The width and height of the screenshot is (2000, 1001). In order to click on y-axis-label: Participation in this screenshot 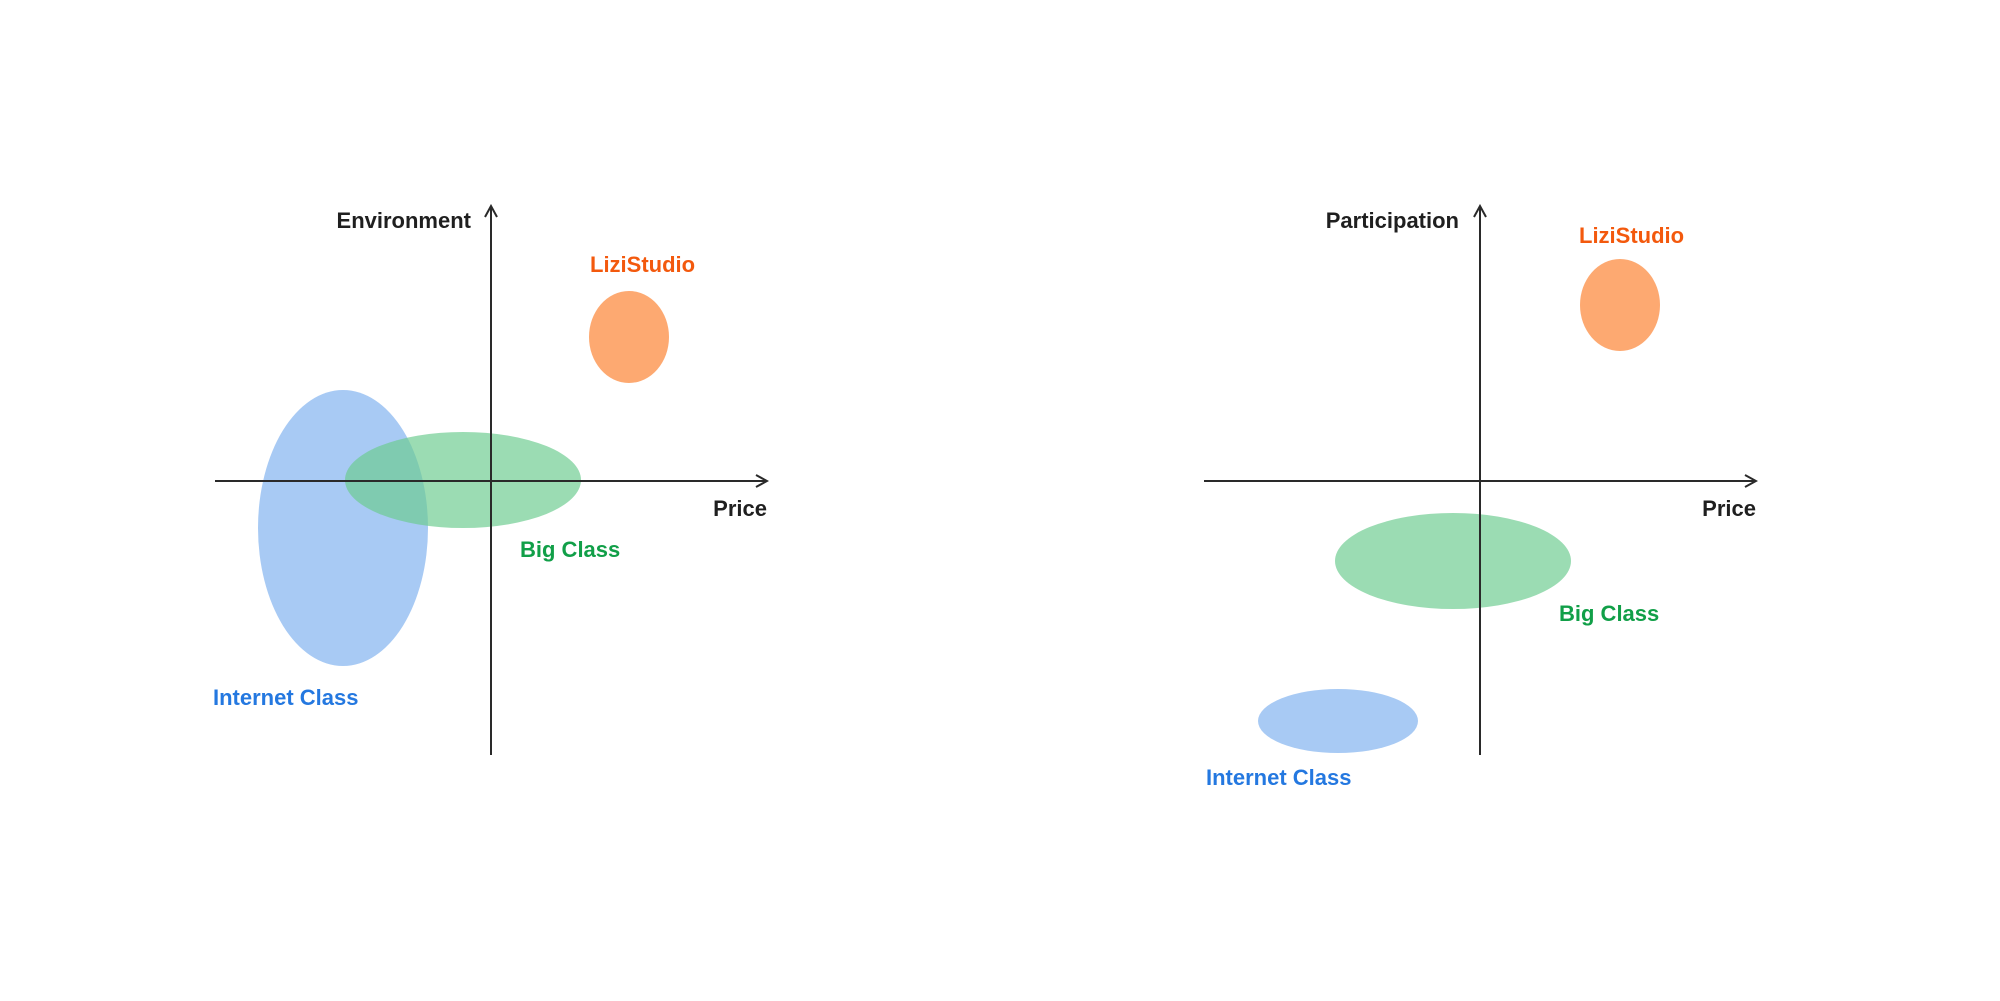, I will do `click(1392, 220)`.